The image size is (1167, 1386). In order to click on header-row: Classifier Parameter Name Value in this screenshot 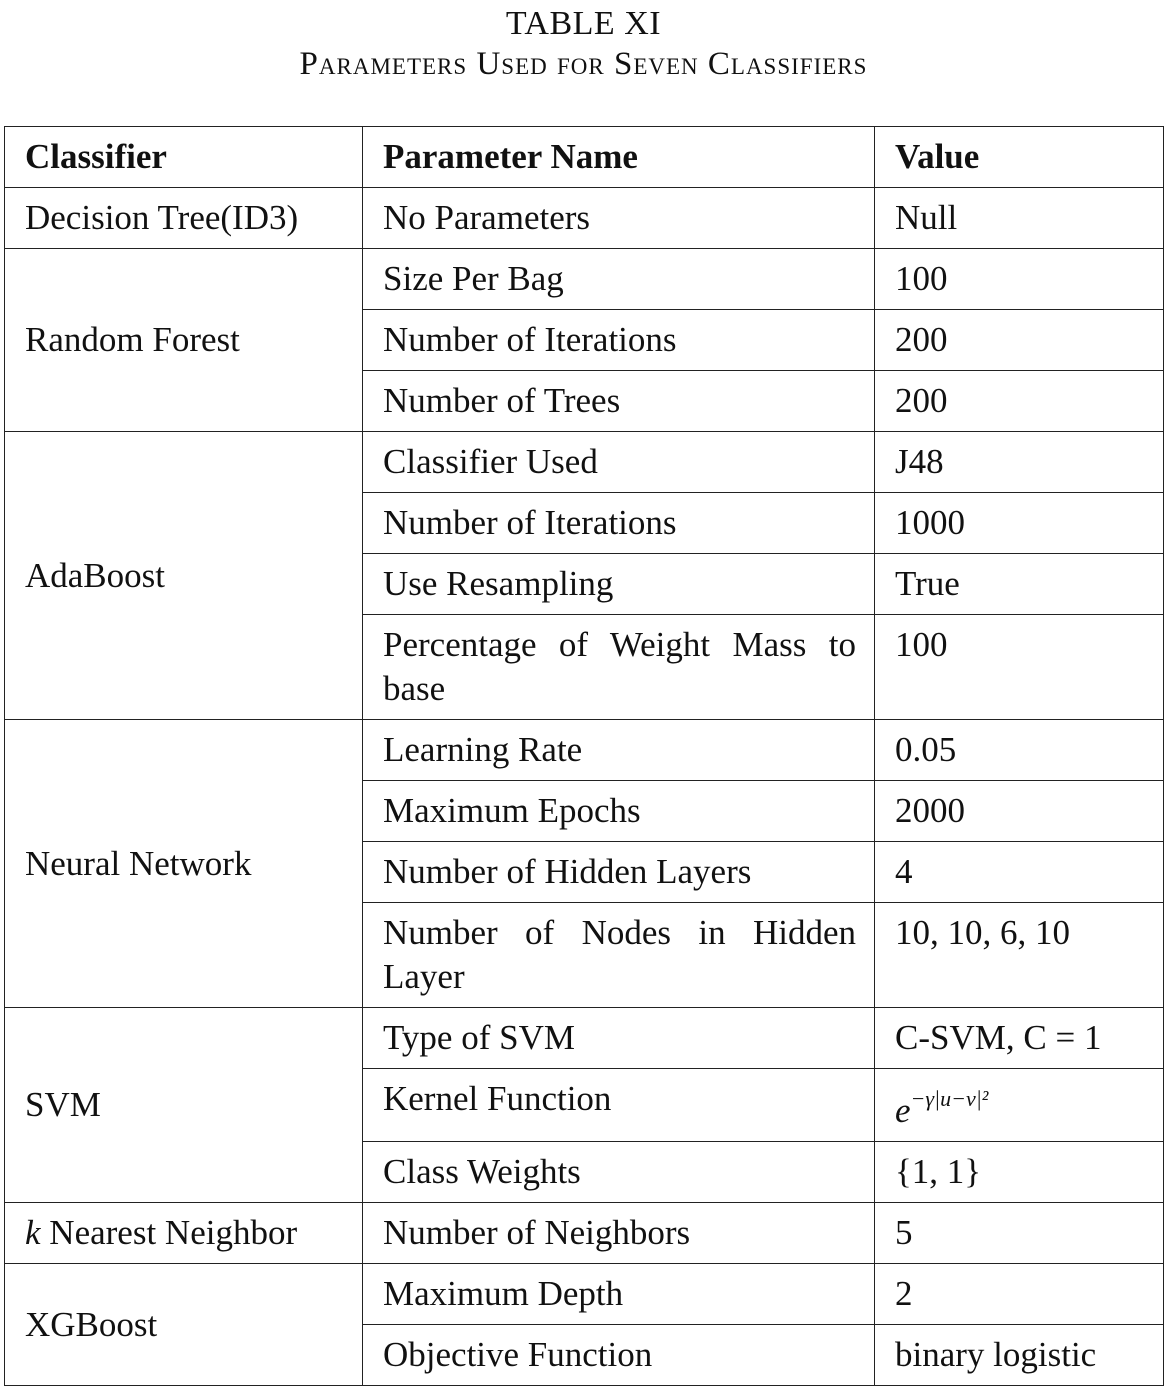, I will do `click(584, 157)`.